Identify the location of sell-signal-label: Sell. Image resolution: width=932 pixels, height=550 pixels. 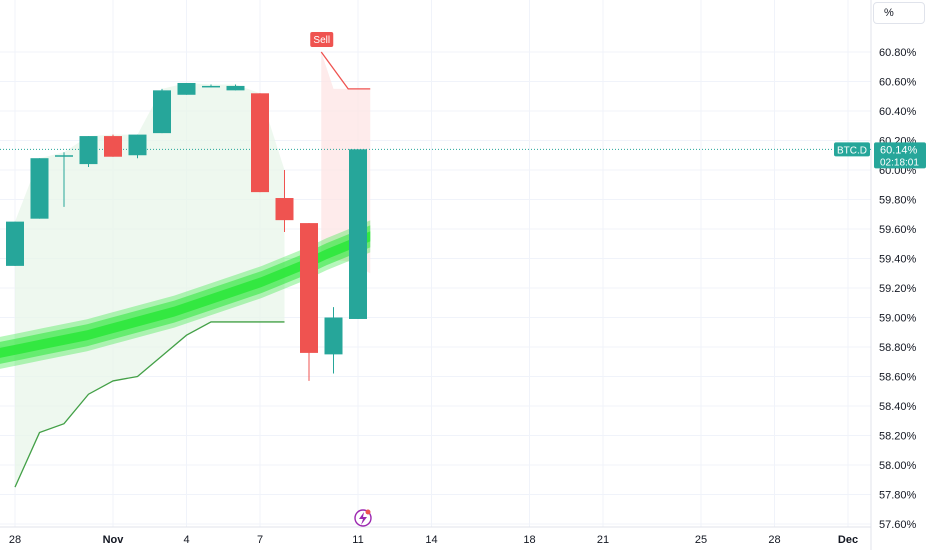
(321, 40).